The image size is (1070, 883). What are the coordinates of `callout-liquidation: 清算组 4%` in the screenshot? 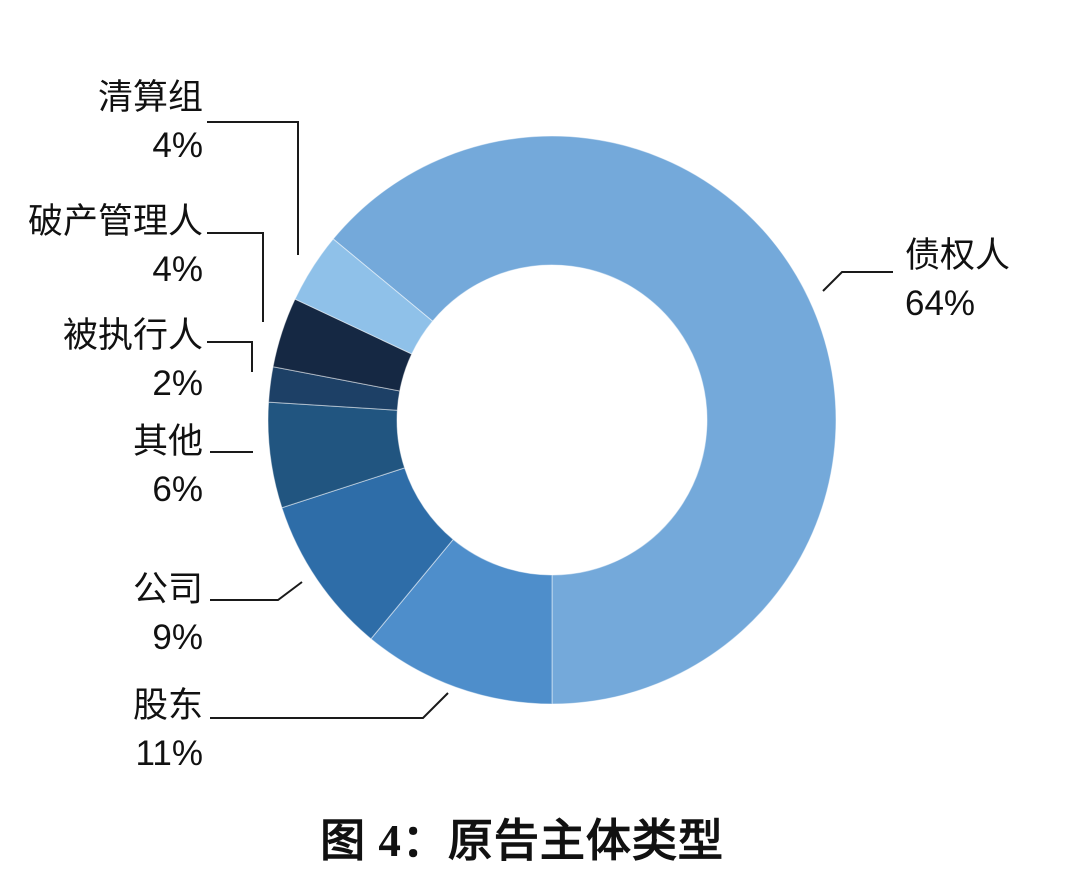 It's located at (150, 122).